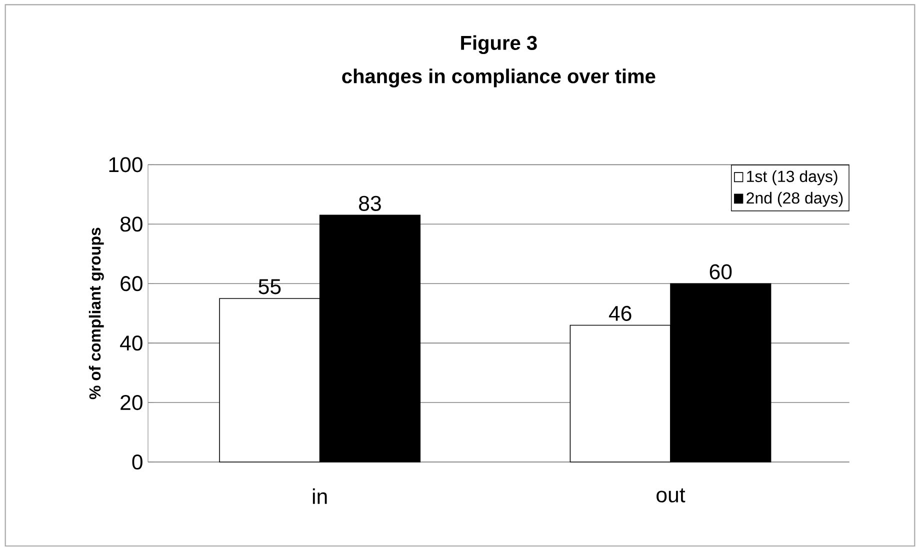  I want to click on y-tick-label: 100, so click(125, 164).